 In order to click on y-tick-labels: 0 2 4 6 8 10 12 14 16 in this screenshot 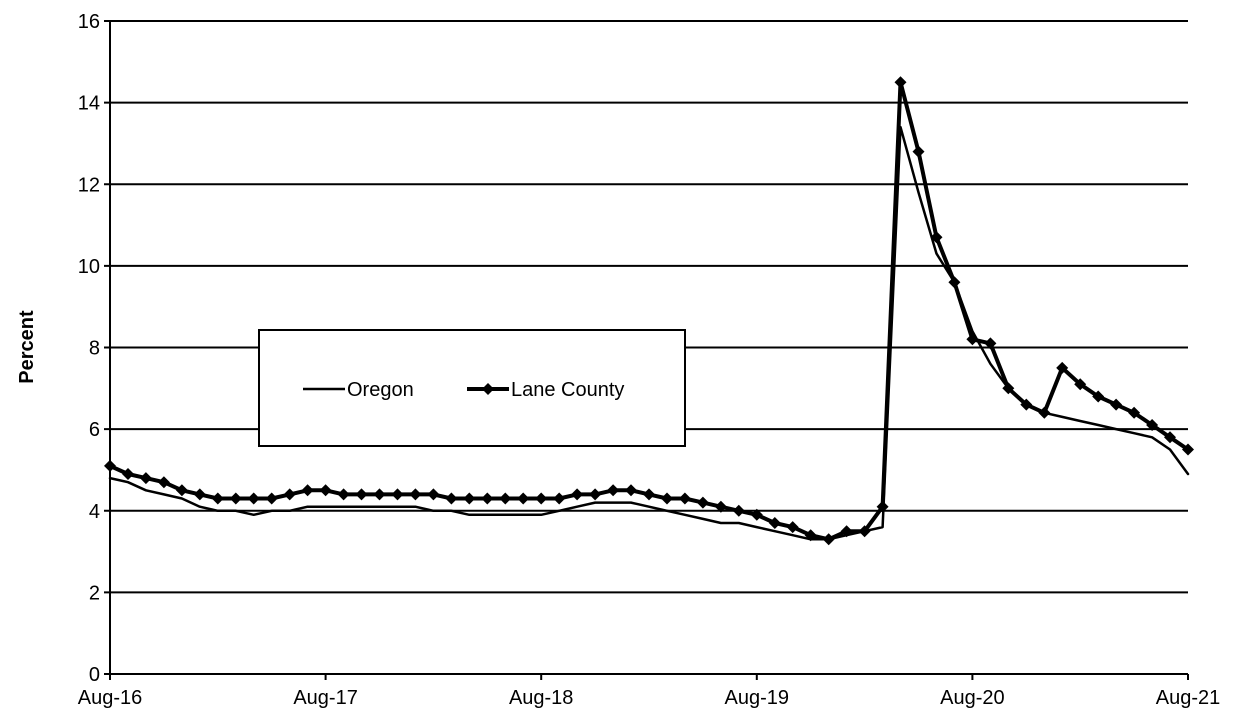, I will do `click(94, 348)`.